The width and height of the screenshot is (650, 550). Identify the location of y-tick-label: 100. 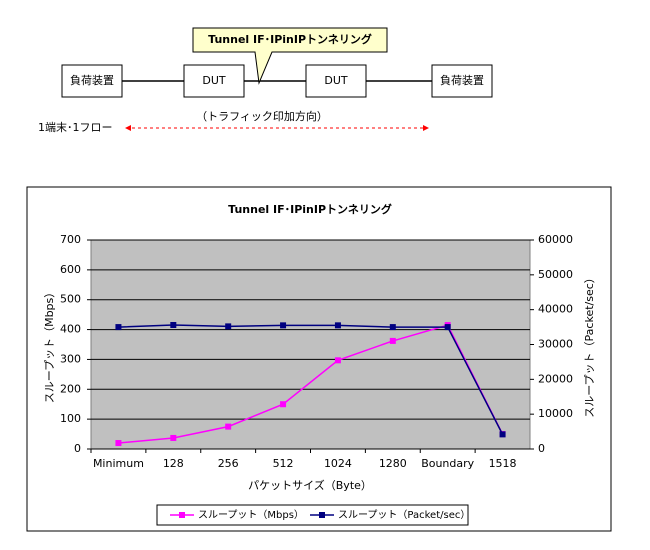
(70, 418).